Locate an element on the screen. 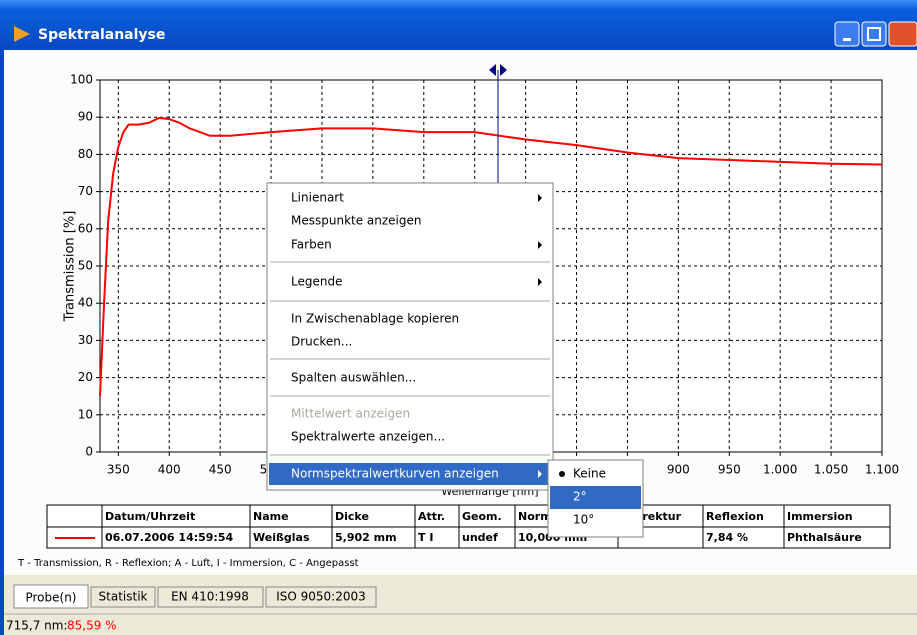 The height and width of the screenshot is (635, 917). table-cell: 06.07.2006 14:59:54 is located at coordinates (169, 537).